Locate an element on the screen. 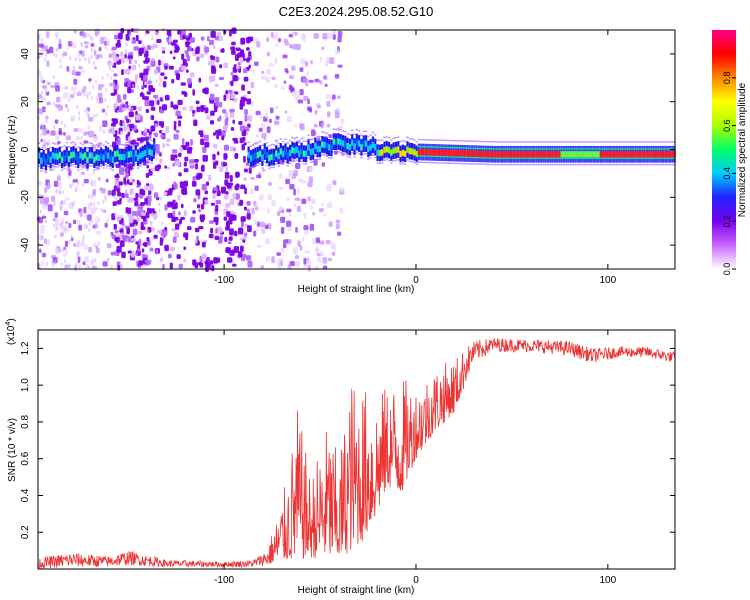 Image resolution: width=750 pixels, height=600 pixels. spectrogram-ytick-label: 40 is located at coordinates (25, 54).